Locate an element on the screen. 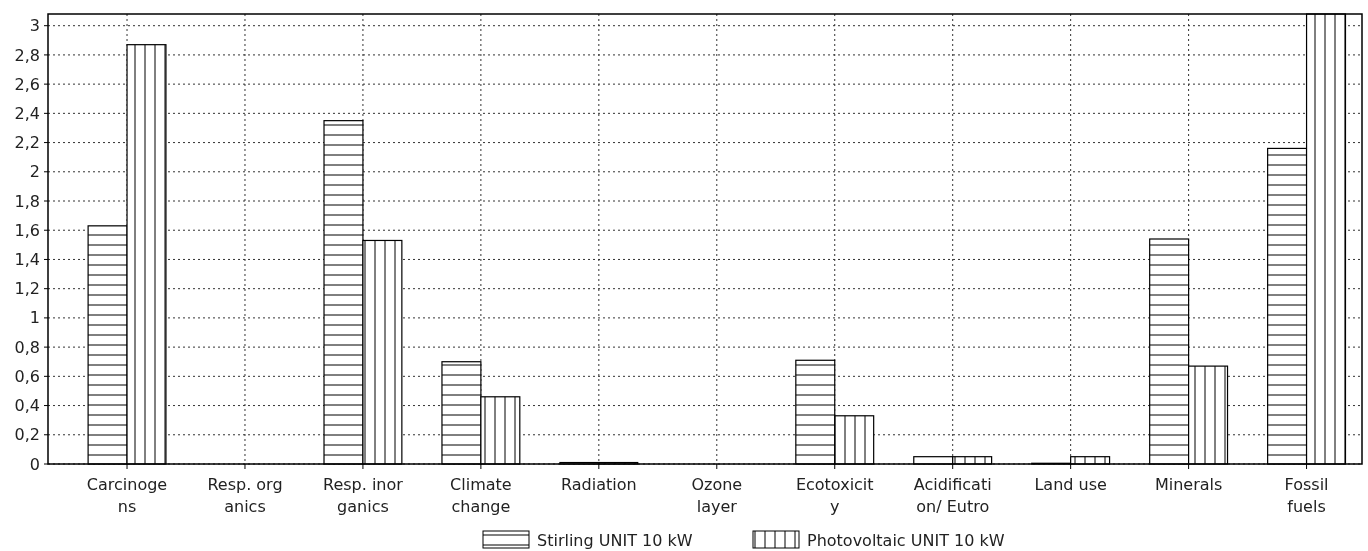 Image resolution: width=1368 pixels, height=551 pixels. x-tick-label: Resp. inor ganics is located at coordinates (363, 495).